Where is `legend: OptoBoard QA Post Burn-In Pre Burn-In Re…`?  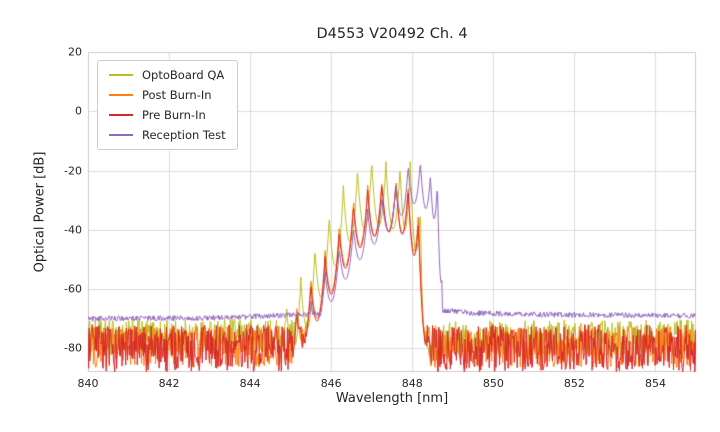 legend: OptoBoard QA Post Burn-In Pre Burn-In Re… is located at coordinates (167, 105).